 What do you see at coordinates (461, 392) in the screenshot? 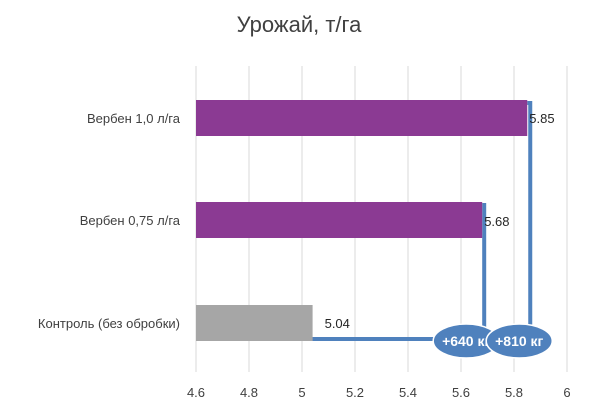
I see `x-tick-label: 5.6` at bounding box center [461, 392].